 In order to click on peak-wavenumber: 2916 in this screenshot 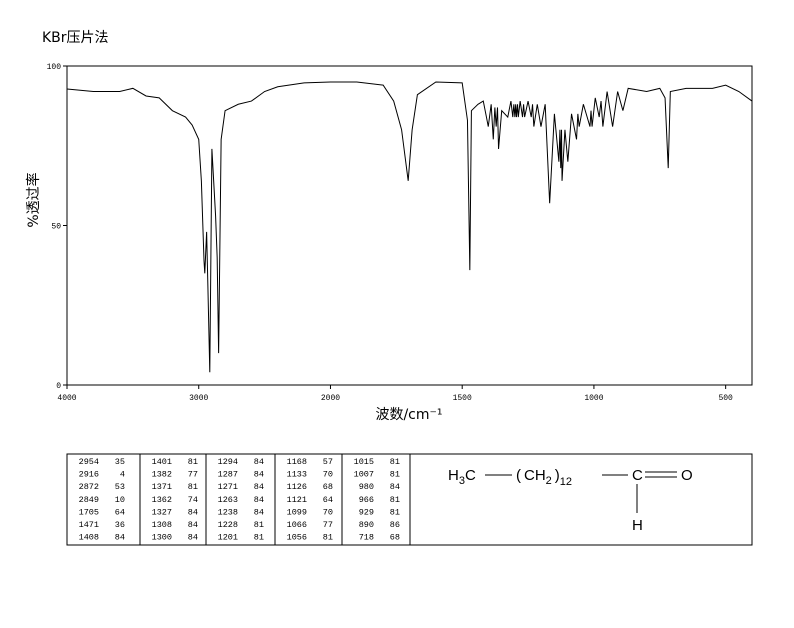, I will do `click(89, 475)`.